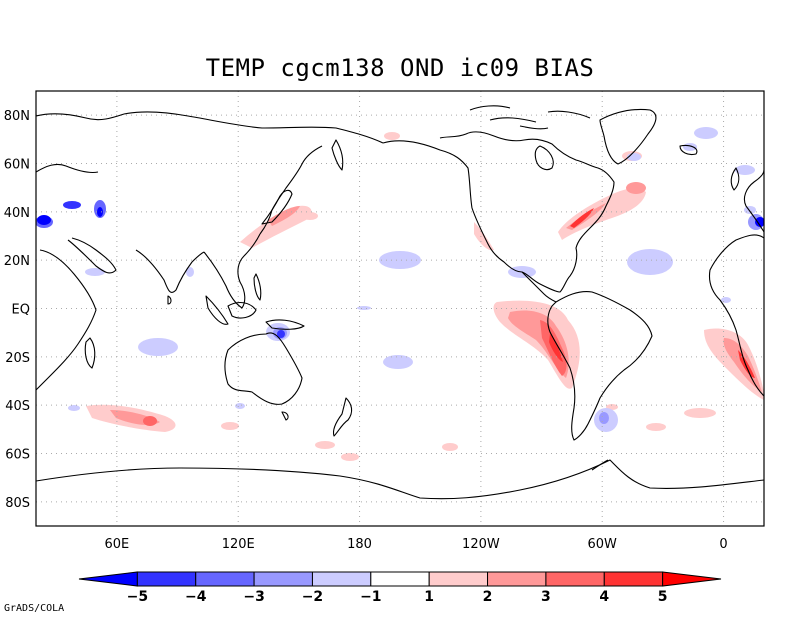 The image size is (800, 618). Describe the element at coordinates (158, 347) in the screenshot. I see `bias-cold-indian` at that location.